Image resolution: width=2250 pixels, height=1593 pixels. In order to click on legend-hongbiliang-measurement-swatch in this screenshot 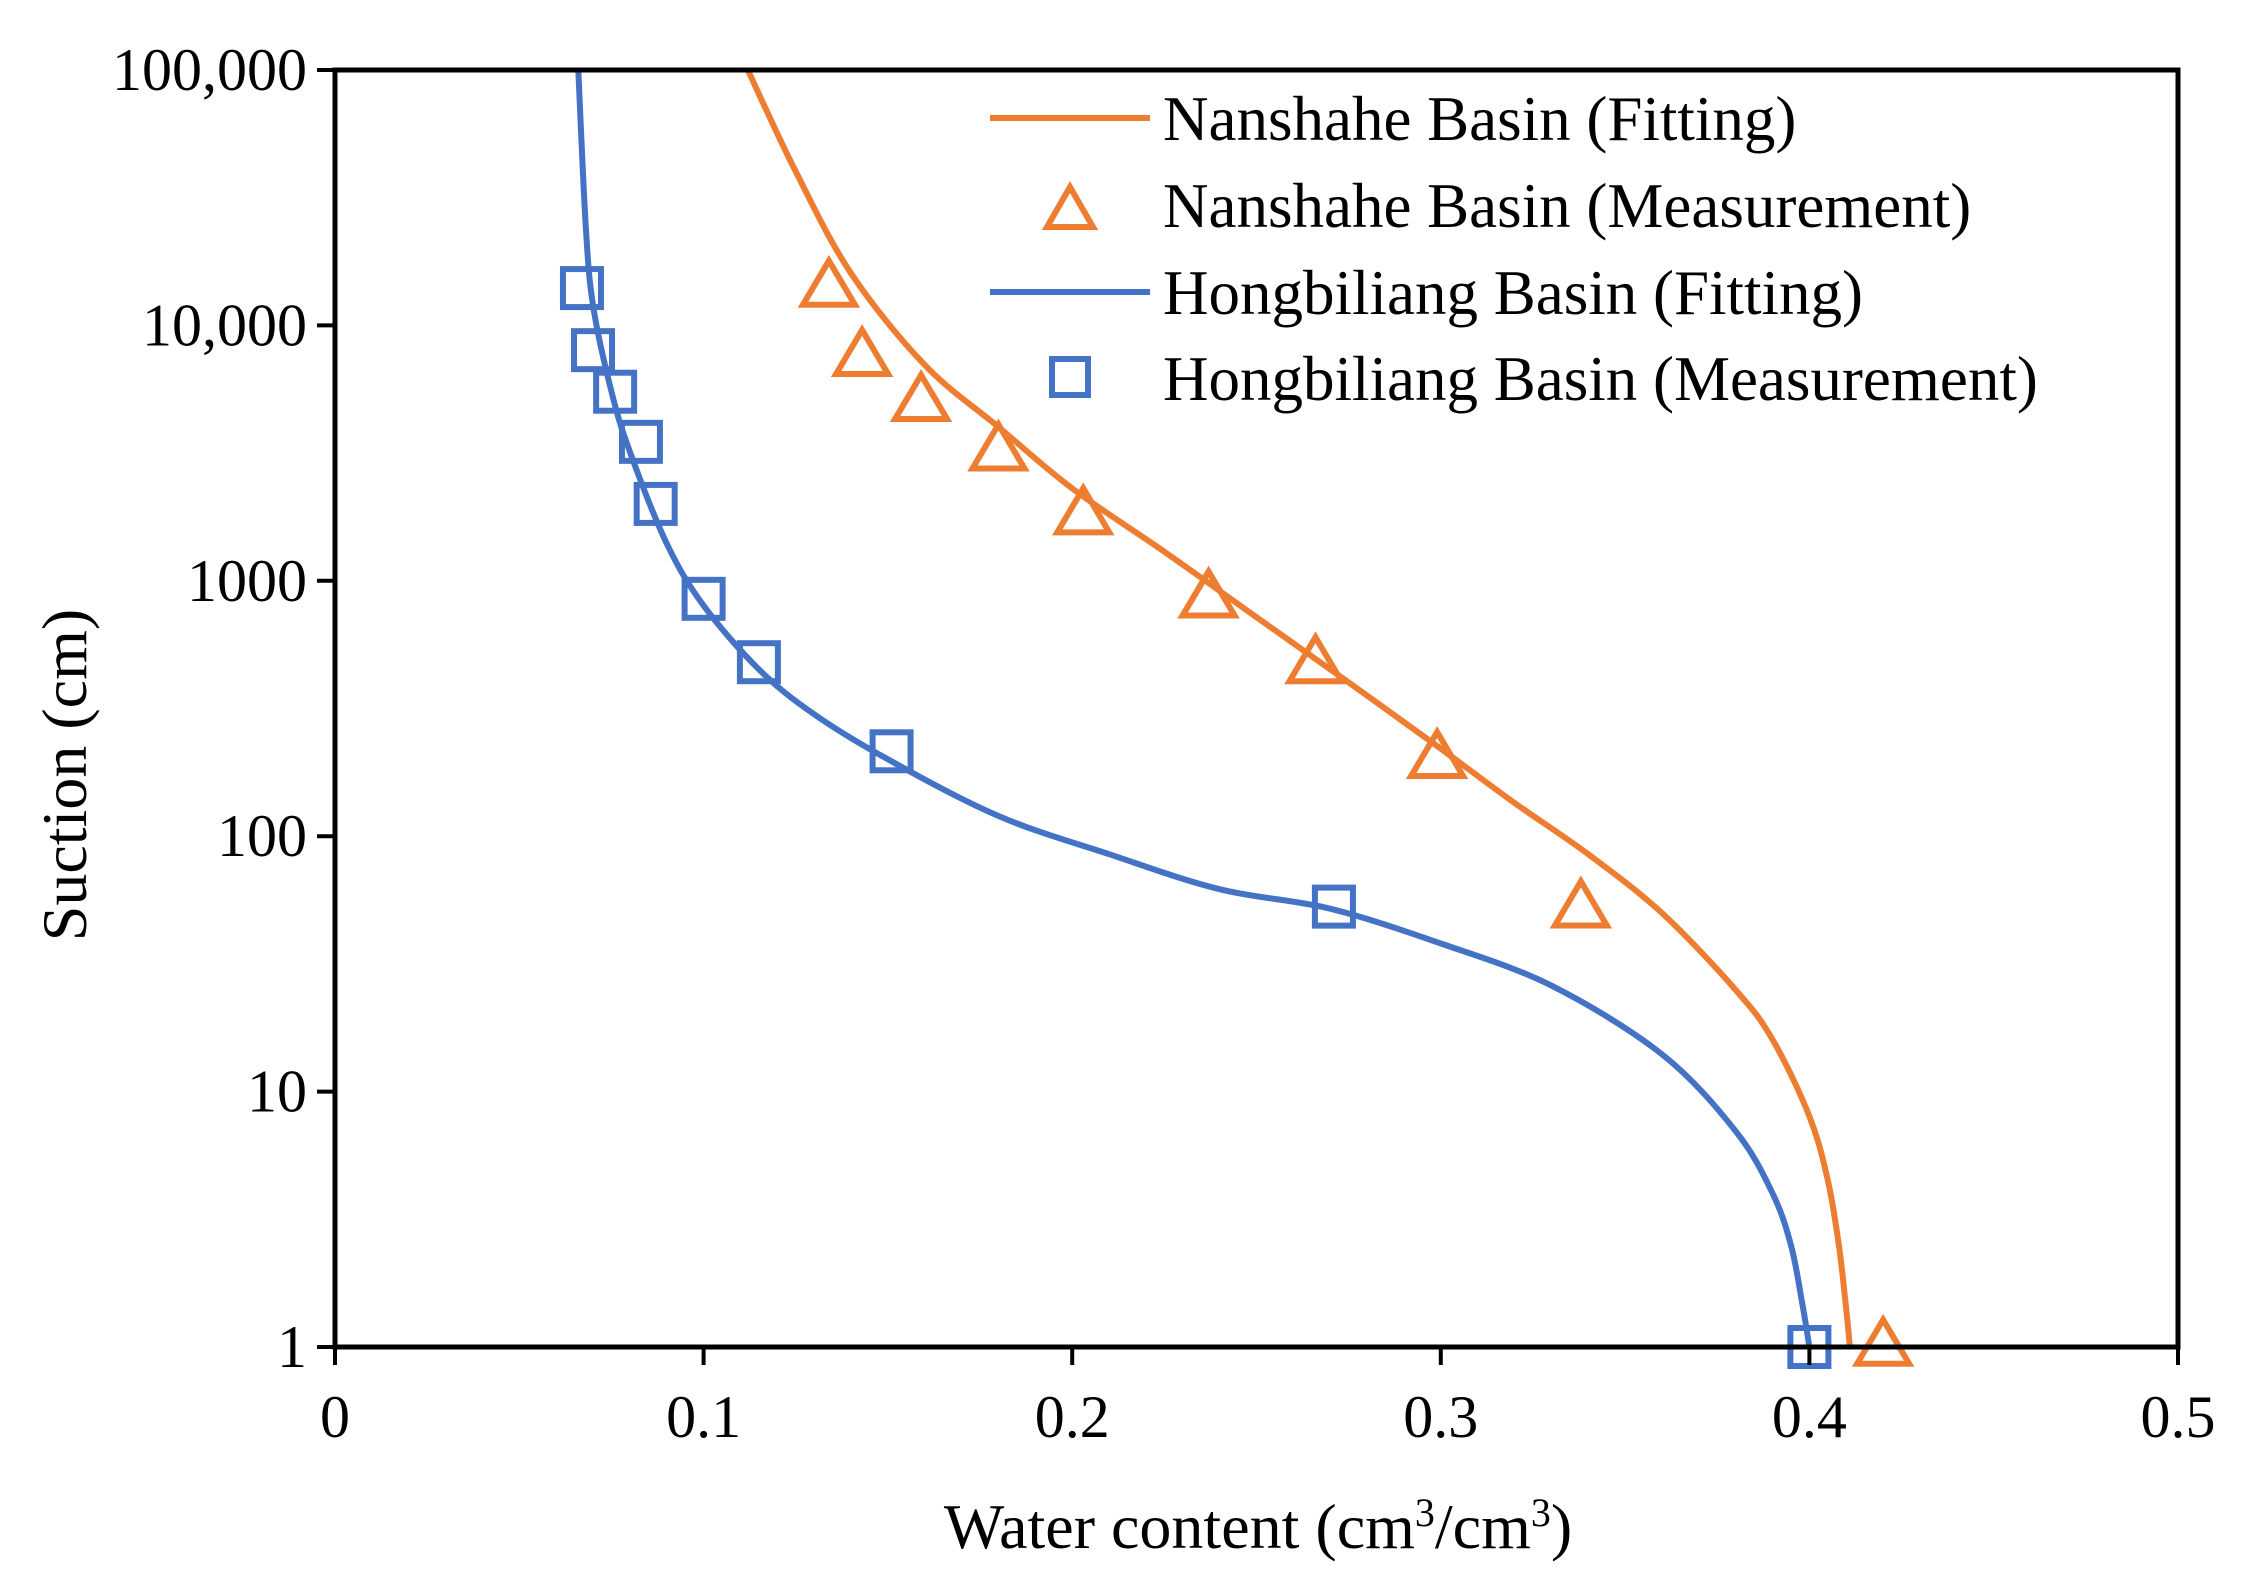, I will do `click(1070, 377)`.